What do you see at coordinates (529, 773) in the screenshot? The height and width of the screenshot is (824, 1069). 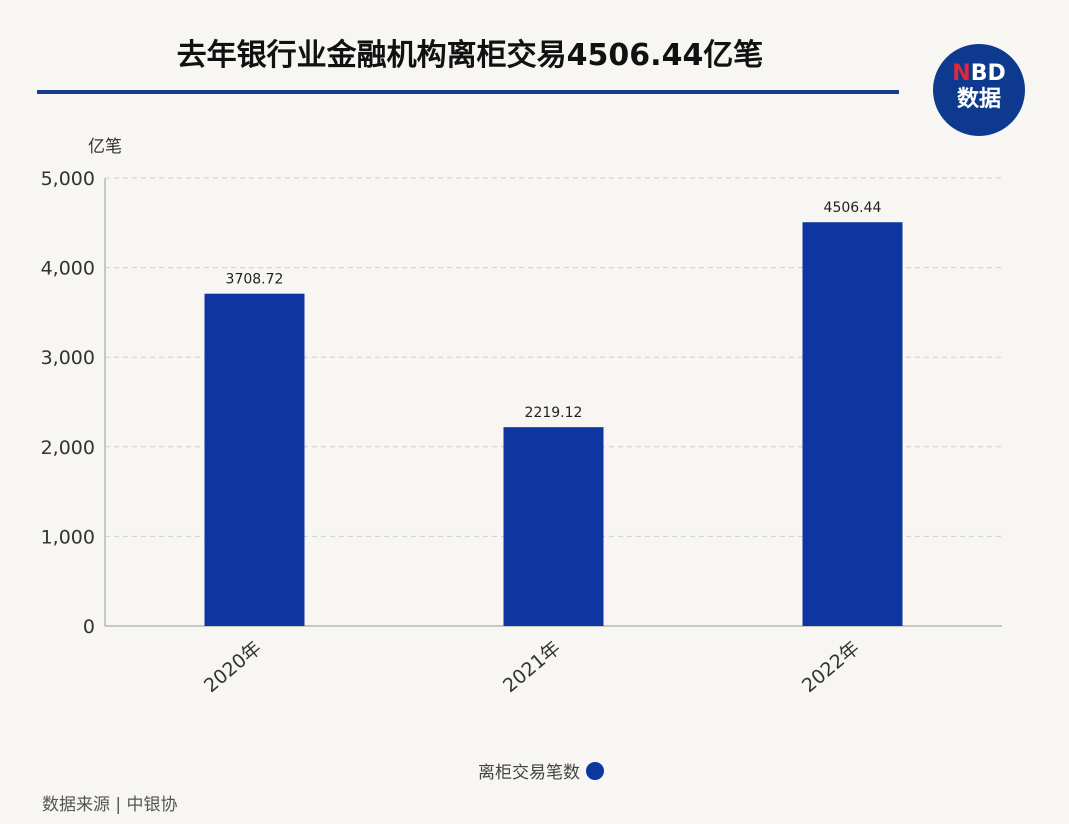 I see `legend-label: 离柜交易笔数` at bounding box center [529, 773].